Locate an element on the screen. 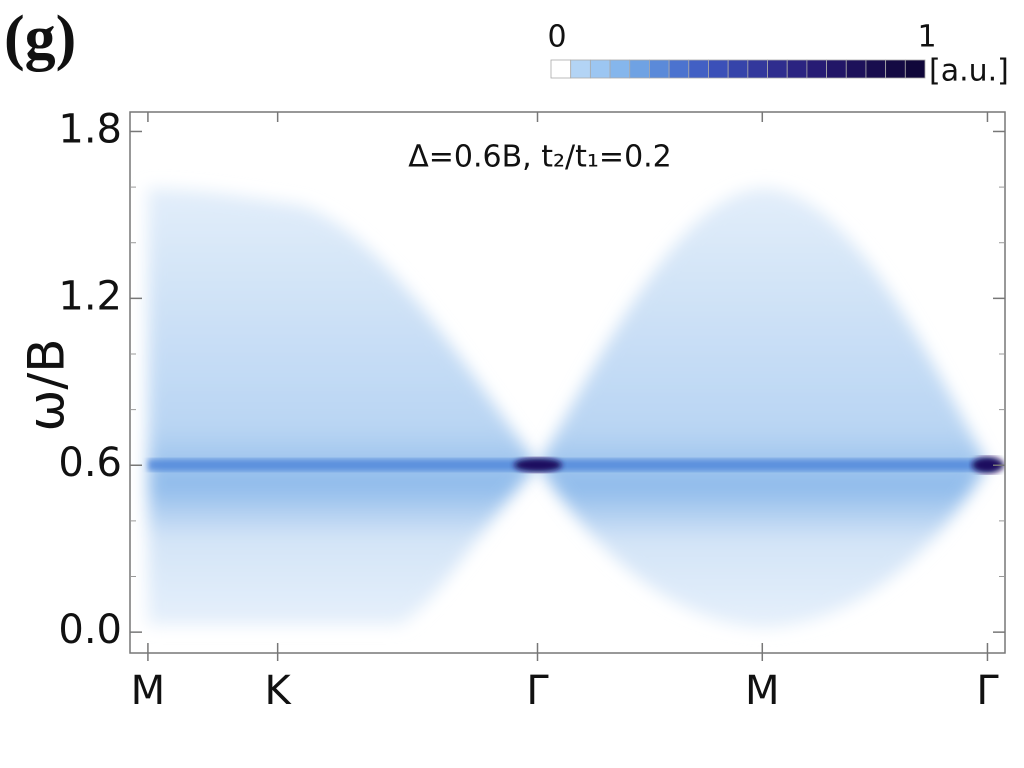 The image size is (1024, 768). annotation: Δ=0.6B, t₂/t₁=0.2 is located at coordinates (540, 157).